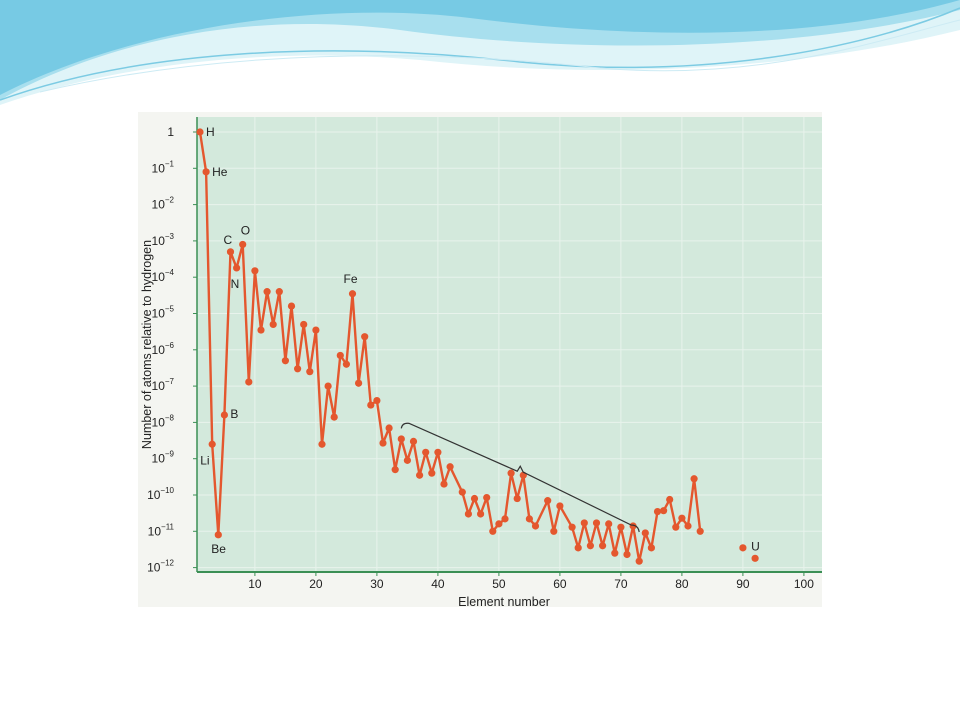  I want to click on header-wave-decoration, so click(480, 52).